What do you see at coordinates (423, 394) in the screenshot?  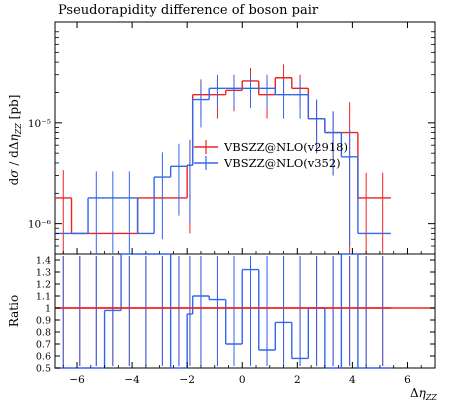 I see `x-axis-label: ΔηZZ` at bounding box center [423, 394].